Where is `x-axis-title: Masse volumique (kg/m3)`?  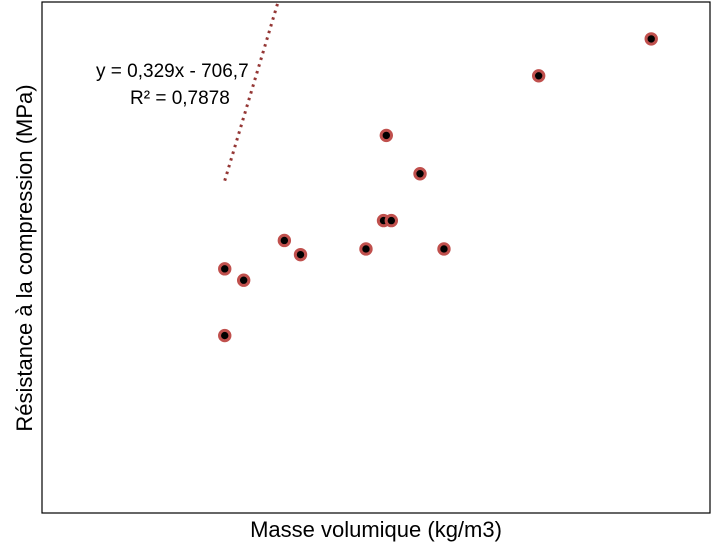
x-axis-title: Masse volumique (kg/m3) is located at coordinates (376, 529).